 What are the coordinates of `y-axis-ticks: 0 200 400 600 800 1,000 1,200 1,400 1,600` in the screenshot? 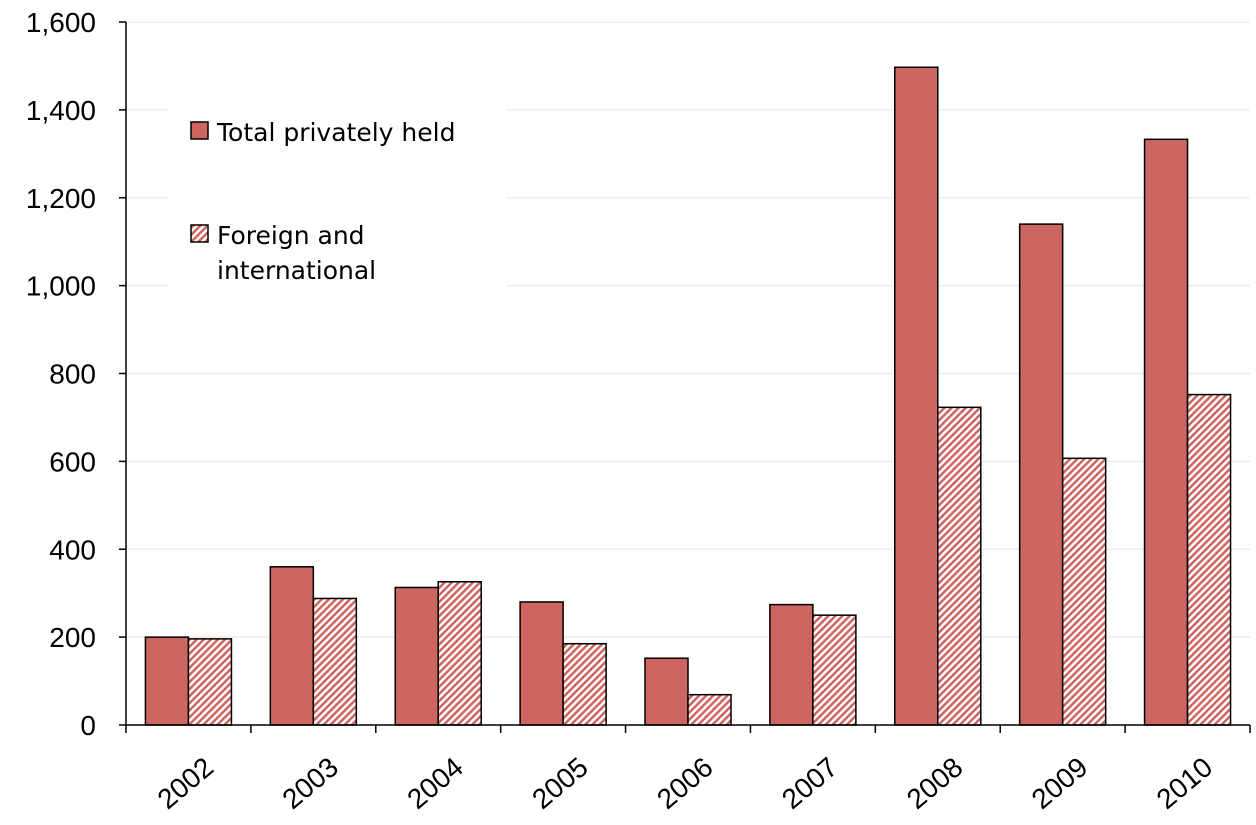 It's located at (76, 374).